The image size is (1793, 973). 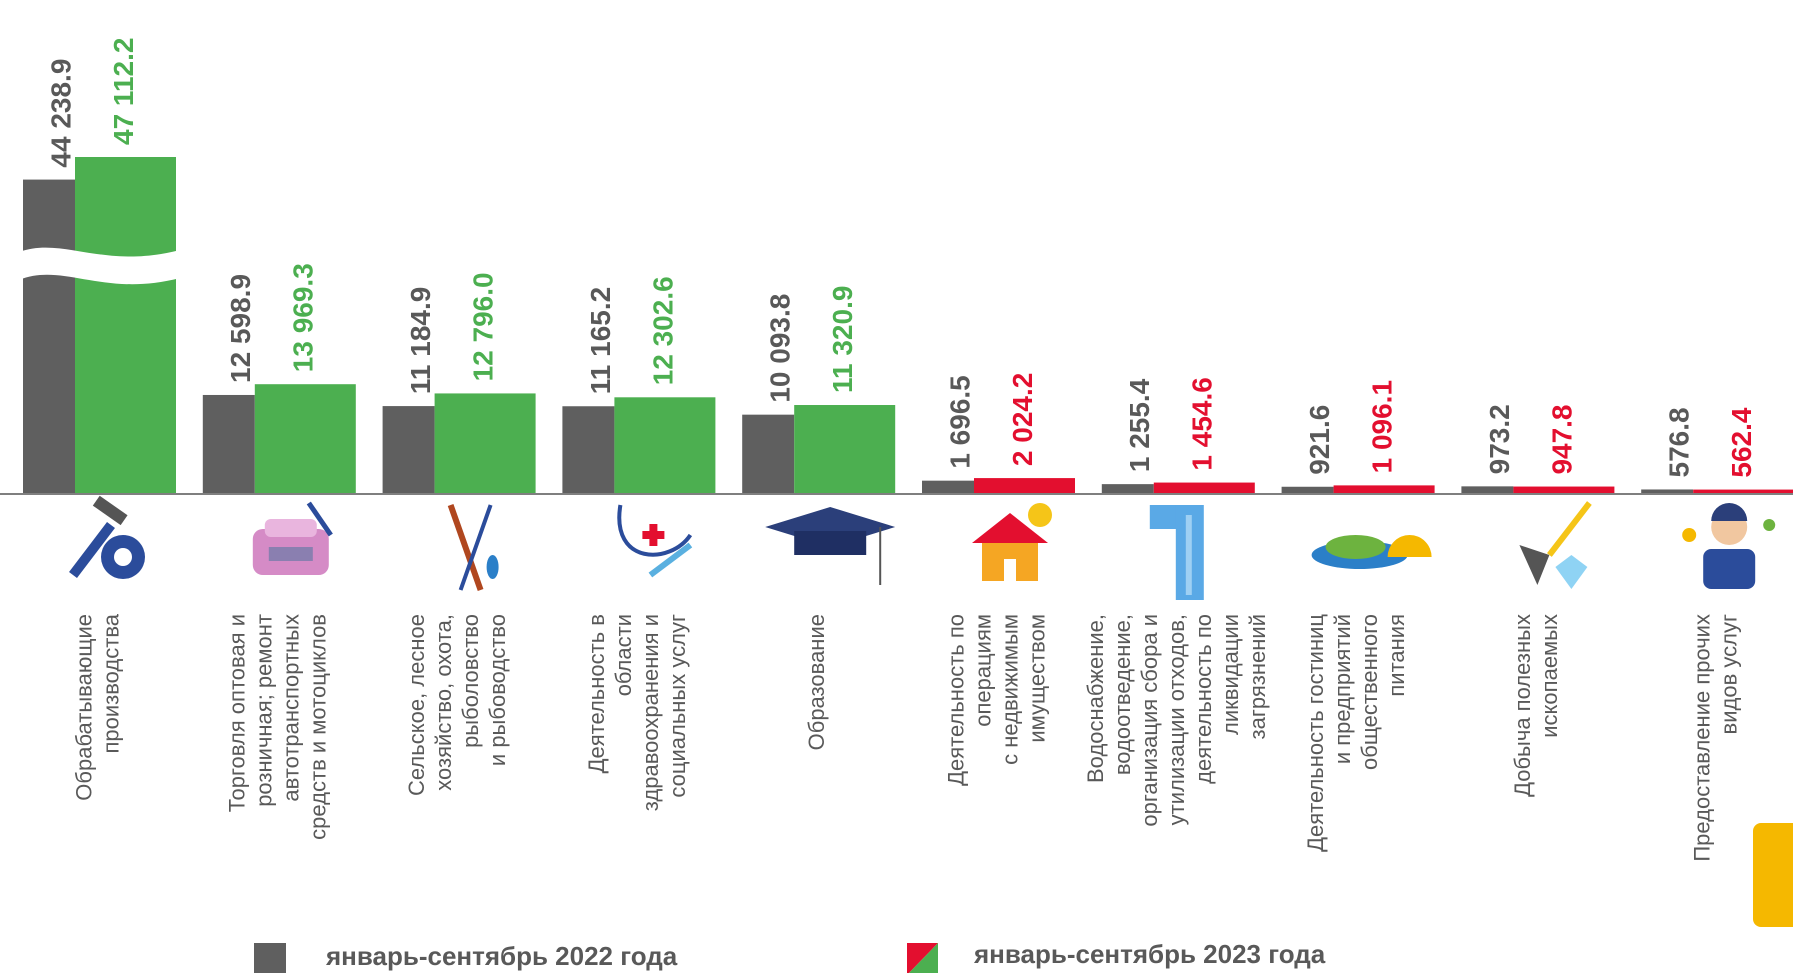 What do you see at coordinates (922, 547) in the screenshot?
I see `icons` at bounding box center [922, 547].